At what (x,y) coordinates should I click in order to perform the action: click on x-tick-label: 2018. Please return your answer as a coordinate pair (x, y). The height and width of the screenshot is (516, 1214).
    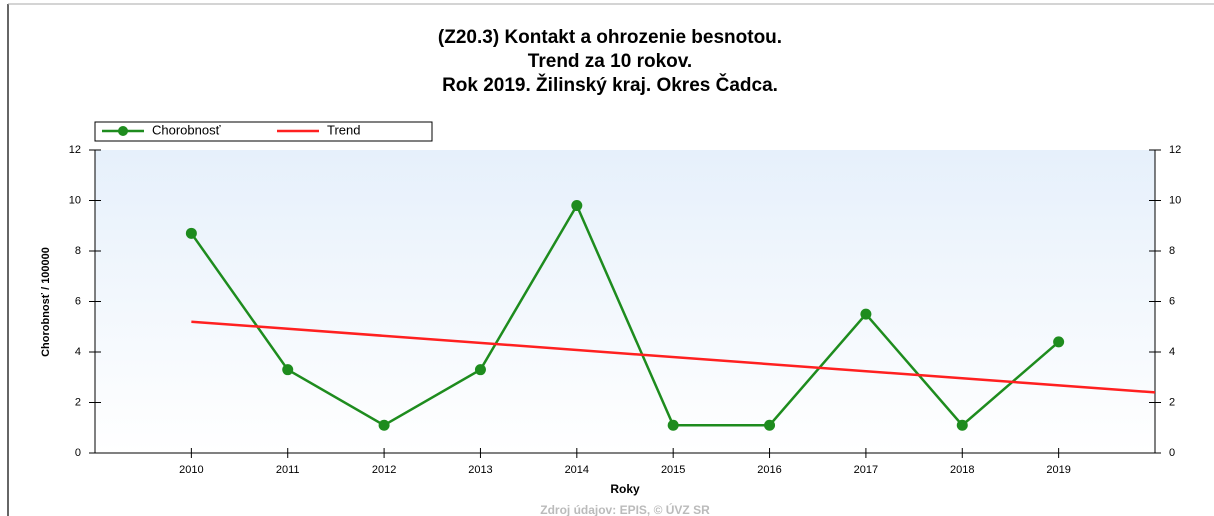
    Looking at the image, I should click on (962, 470).